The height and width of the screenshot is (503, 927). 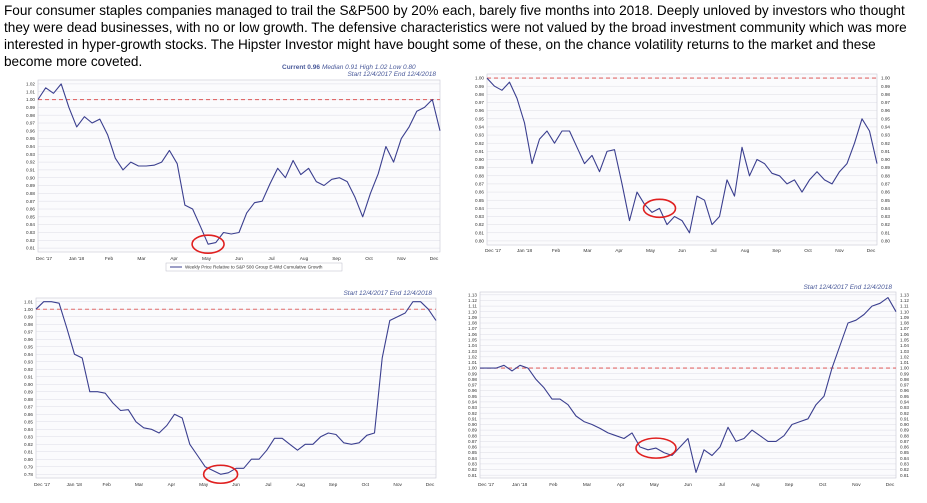 I want to click on chart-2-y-tick-label: 0.96, so click(x=479, y=110).